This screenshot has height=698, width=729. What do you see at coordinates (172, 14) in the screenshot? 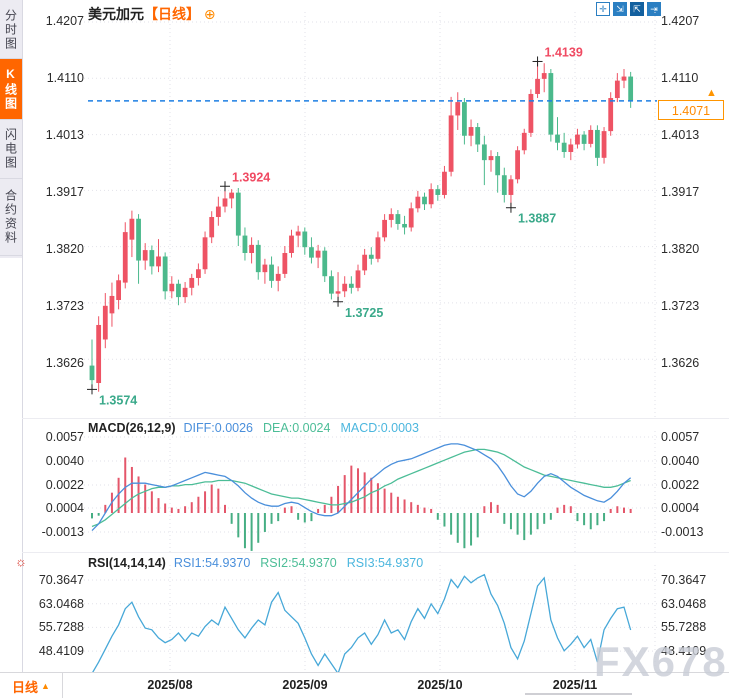
I see `period-tag: 【日线】` at bounding box center [172, 14].